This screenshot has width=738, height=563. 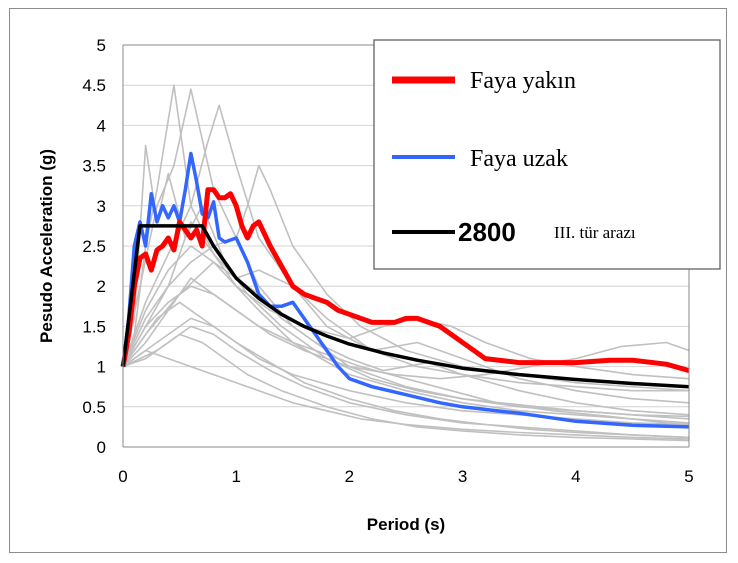 What do you see at coordinates (523, 81) in the screenshot?
I see `legend-label-near: Faya yakın` at bounding box center [523, 81].